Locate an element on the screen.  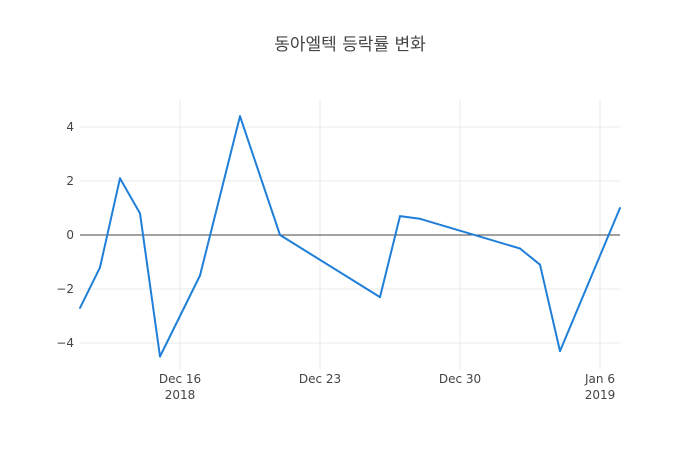
chart-title: 동아엘텍 등락률 변화 is located at coordinates (350, 45).